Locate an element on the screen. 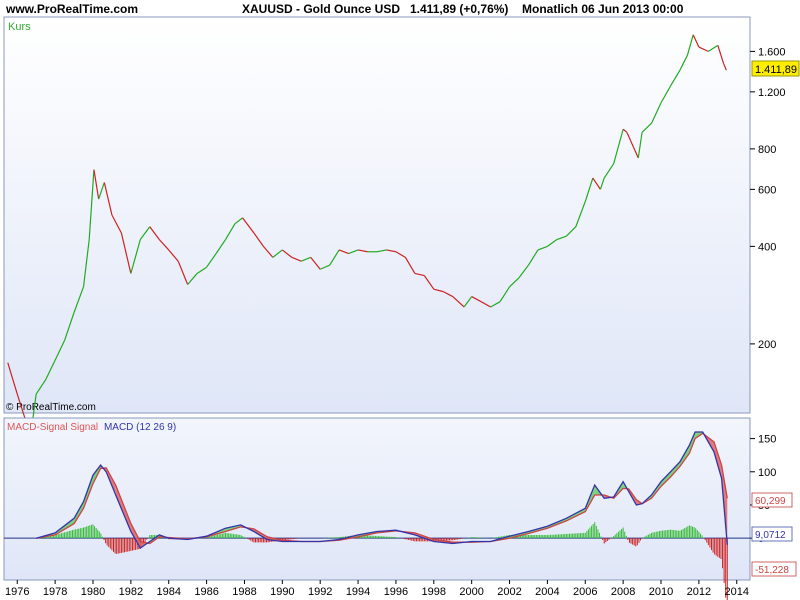 The image size is (800, 600). x-tick-label: 2002 is located at coordinates (509, 592).